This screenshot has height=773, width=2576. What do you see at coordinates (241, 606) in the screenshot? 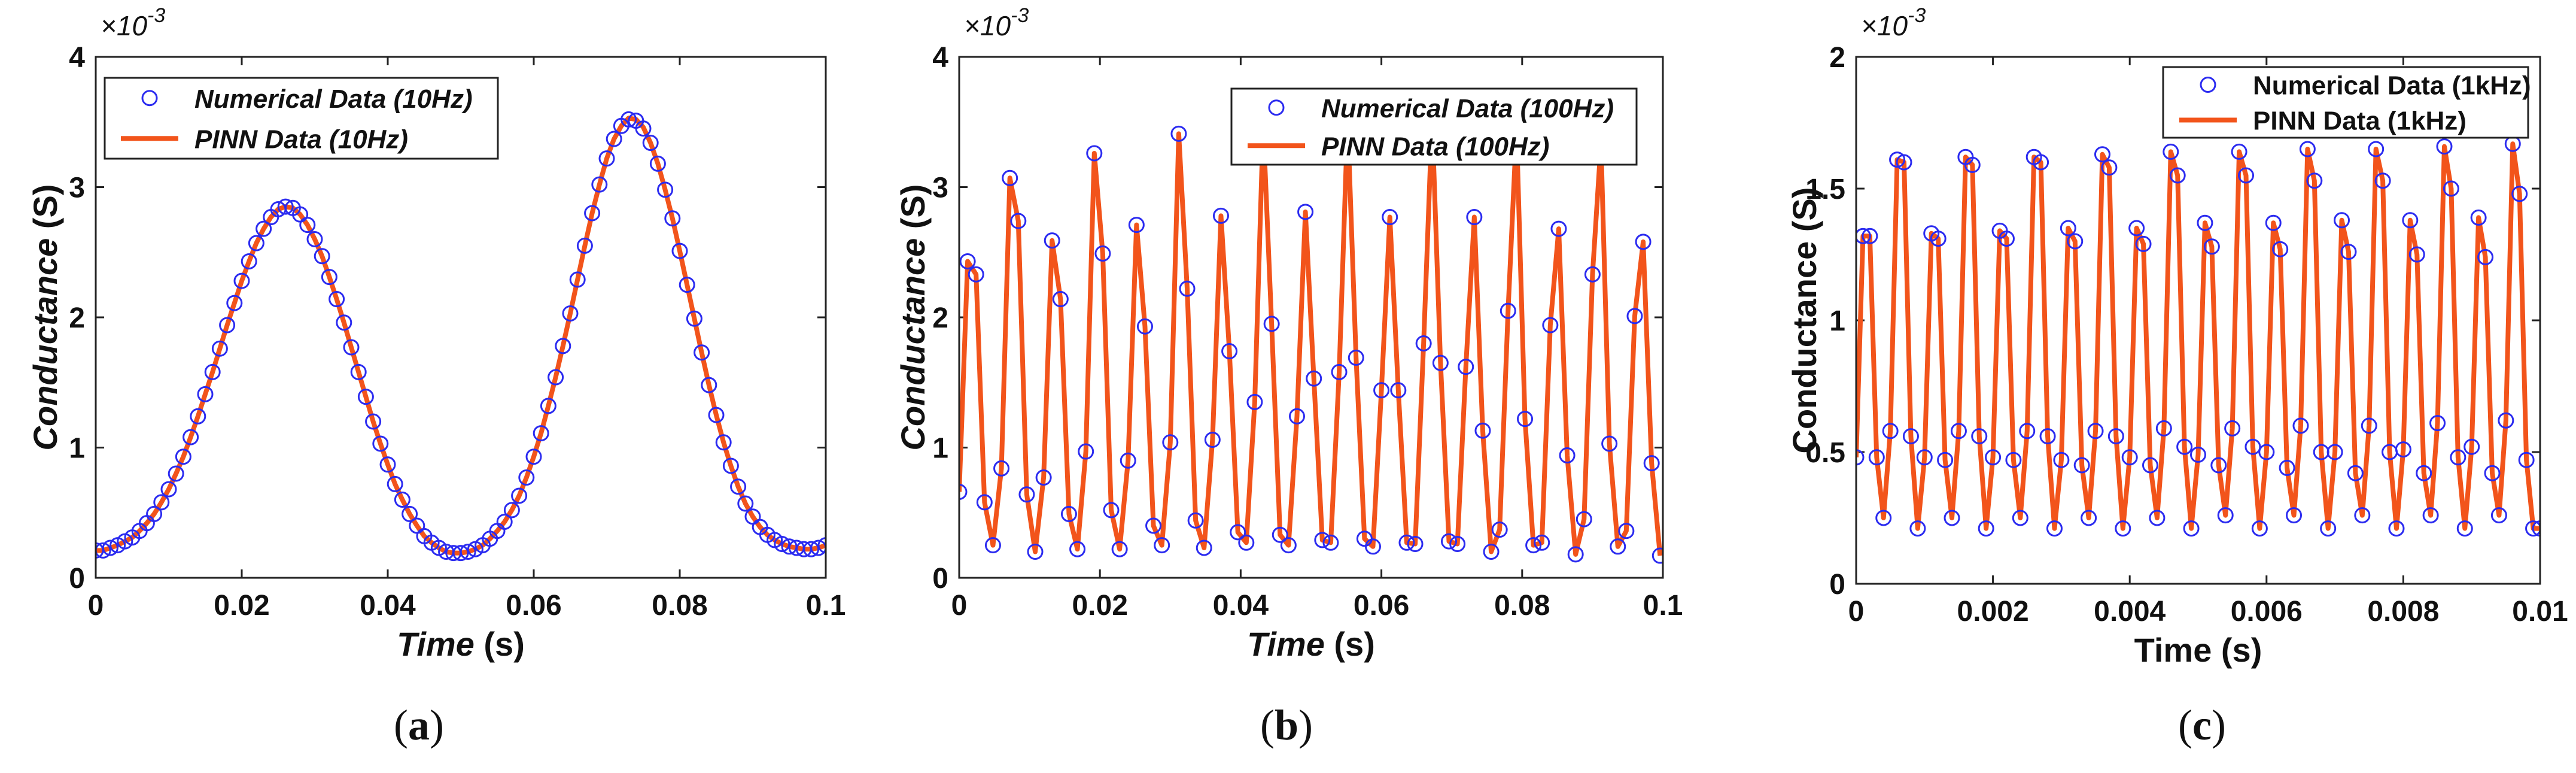
I see `x-tick-label: 0.02` at bounding box center [241, 606].